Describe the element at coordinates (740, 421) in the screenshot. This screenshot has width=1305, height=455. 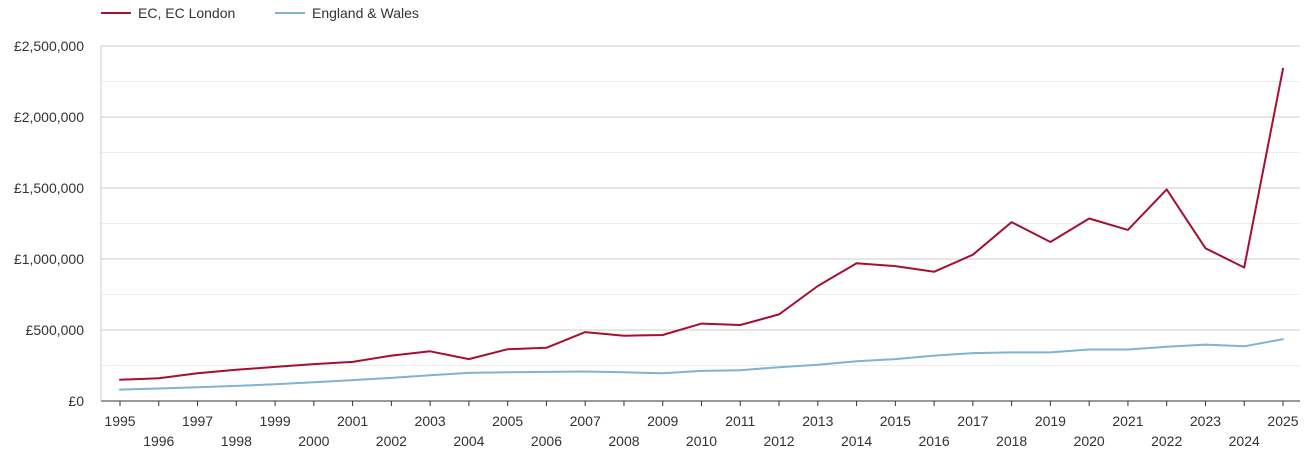
I see `x-tick-label: 2011` at that location.